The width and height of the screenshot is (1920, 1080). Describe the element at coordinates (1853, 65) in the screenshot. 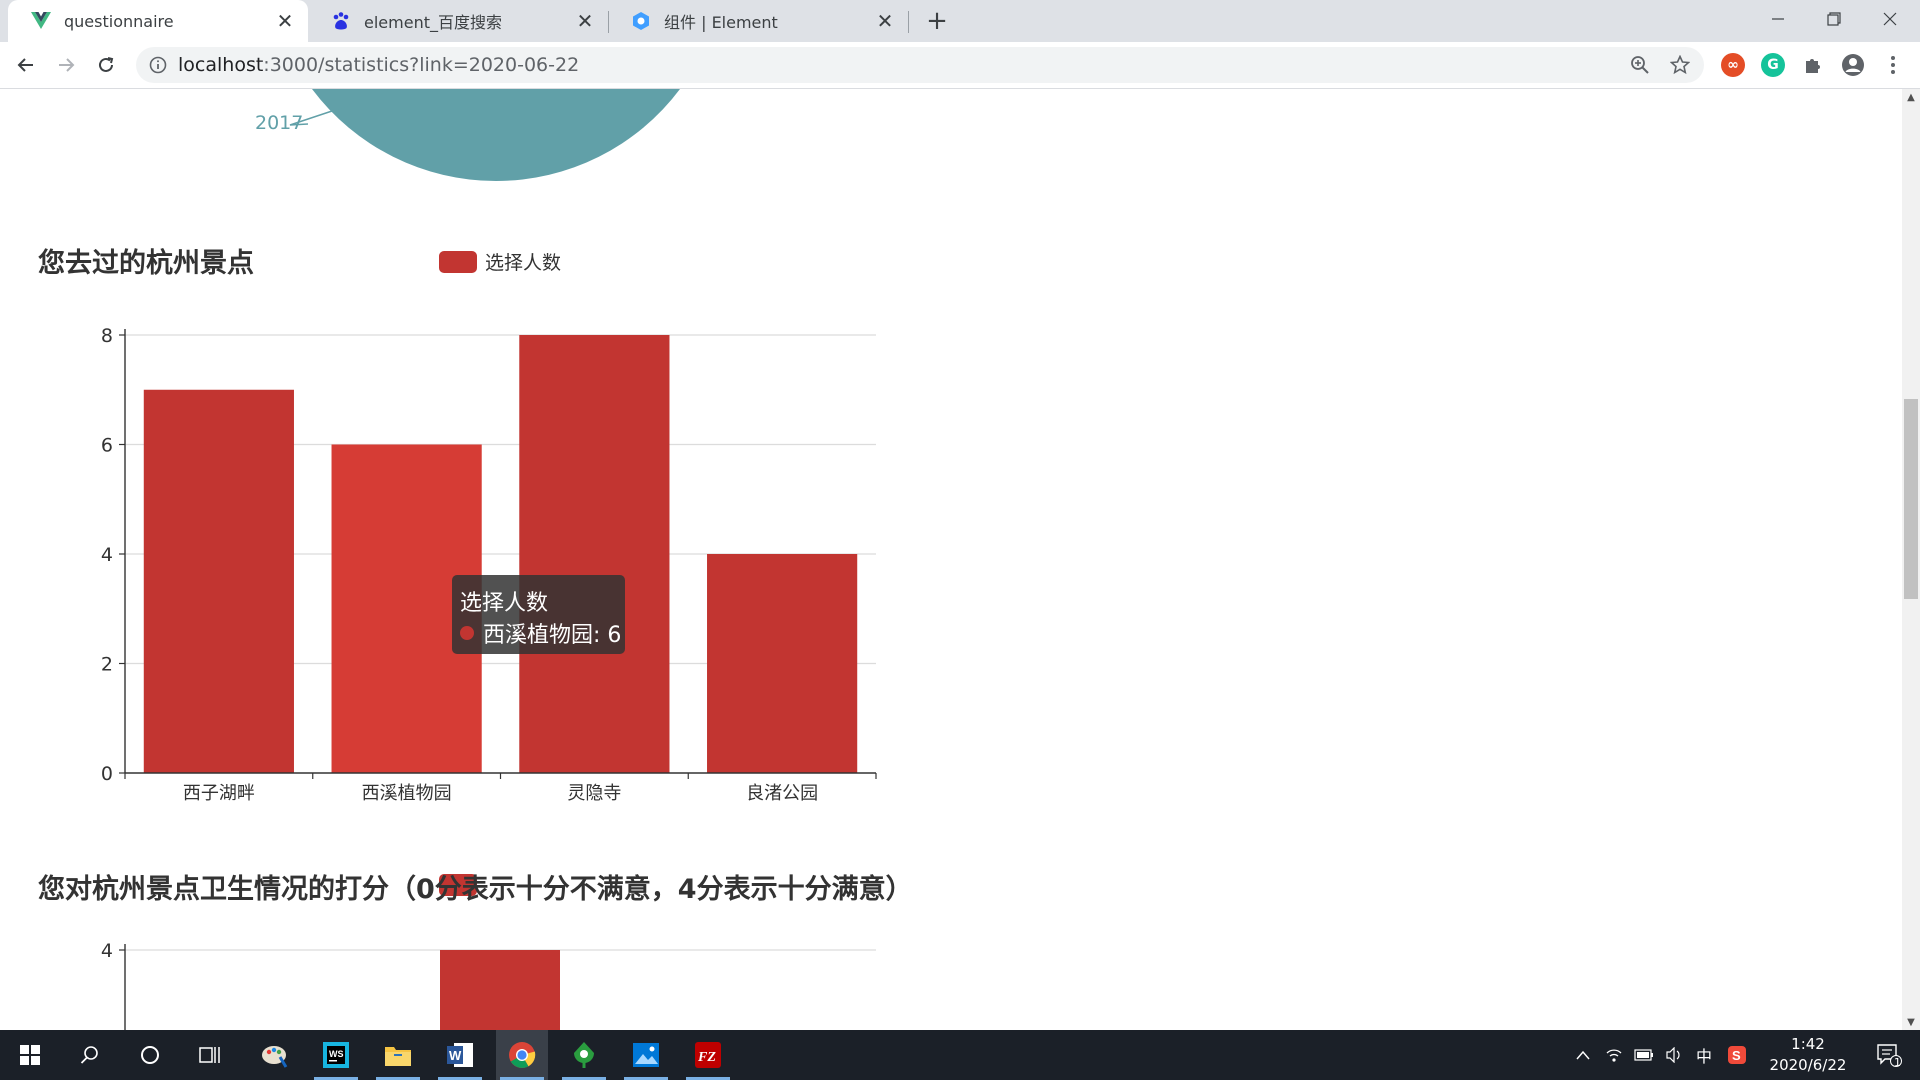

I see `profile-avatar-icon` at that location.